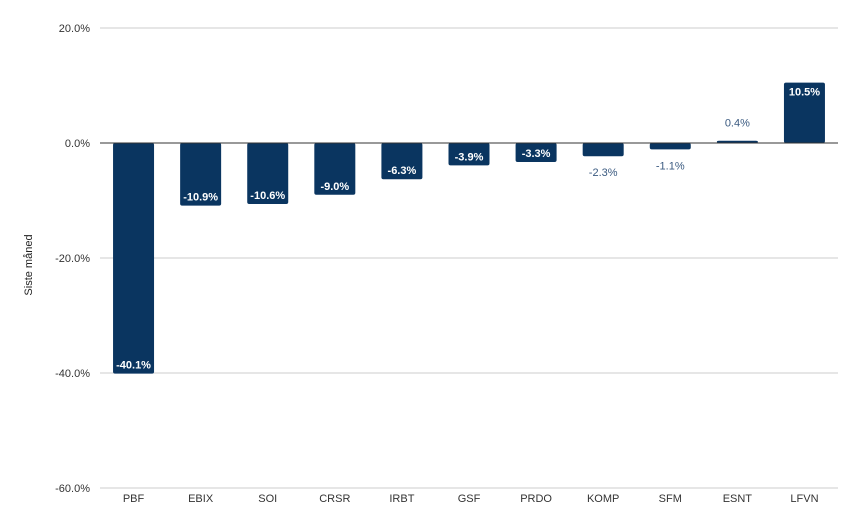 The height and width of the screenshot is (529, 860). What do you see at coordinates (603, 499) in the screenshot?
I see `x-tick-label: KOMP` at bounding box center [603, 499].